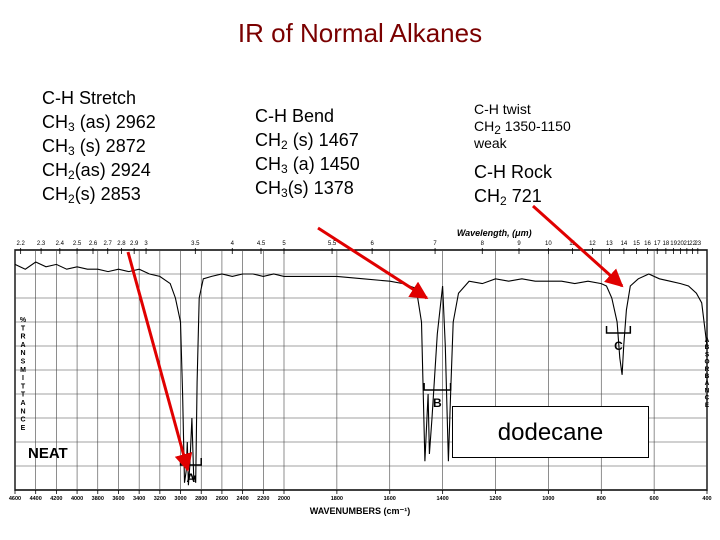  Describe the element at coordinates (437, 403) in the screenshot. I see `region-label: B` at that location.